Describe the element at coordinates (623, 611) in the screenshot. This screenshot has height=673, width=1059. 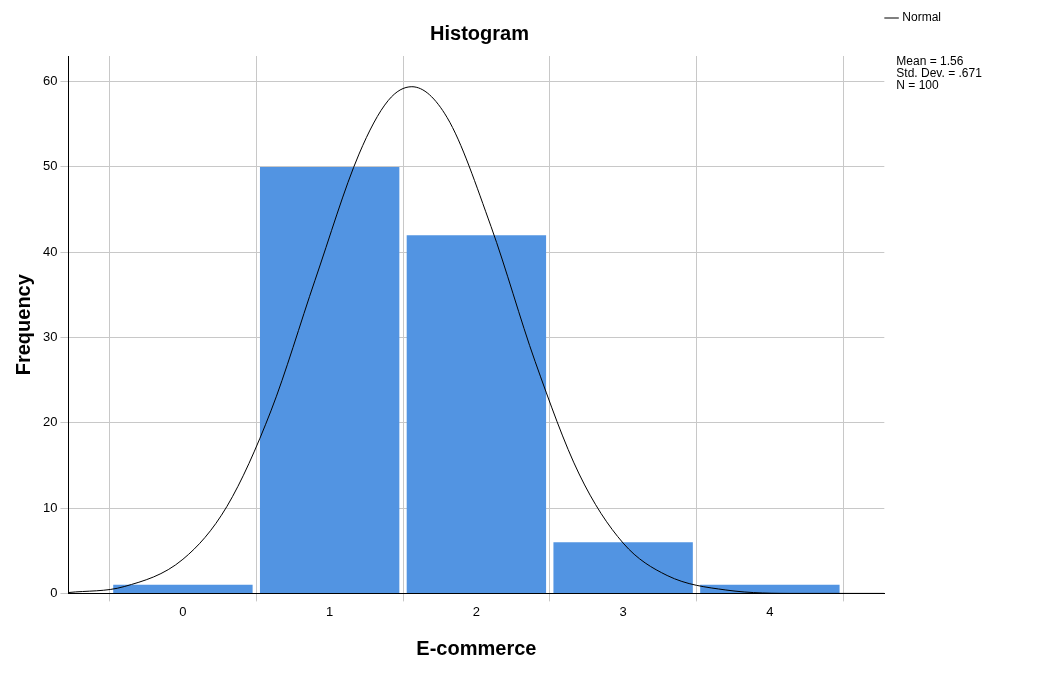
I see `x-tick-label: 3` at that location.